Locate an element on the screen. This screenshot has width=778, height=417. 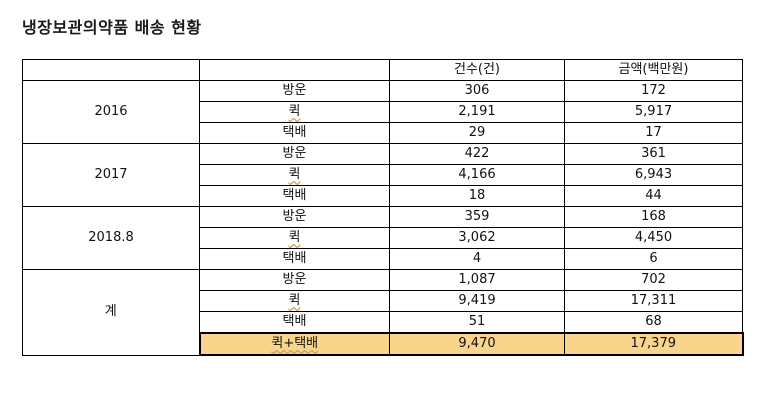
amount-cell: 702 is located at coordinates (653, 280).